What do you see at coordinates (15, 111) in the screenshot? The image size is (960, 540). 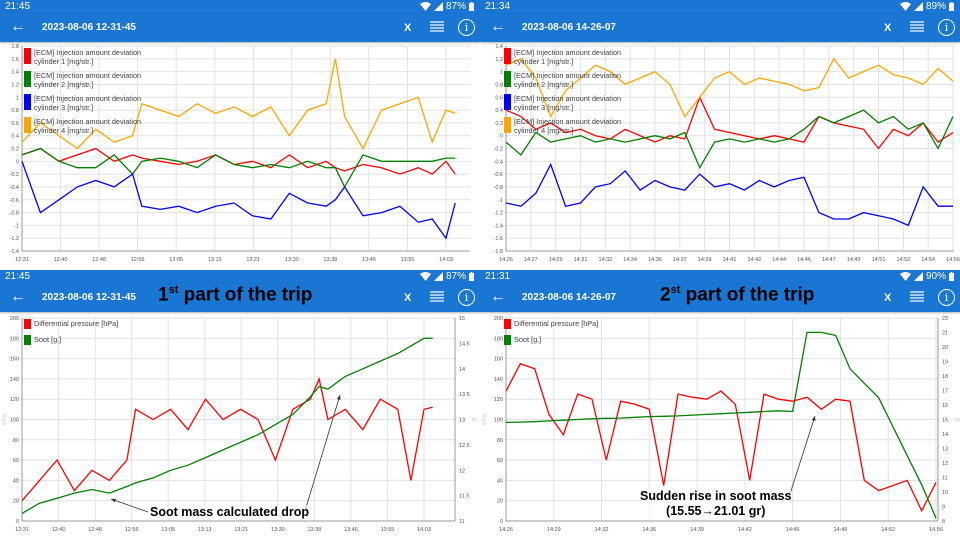 I see `y-tick-label: 0.8` at bounding box center [15, 111].